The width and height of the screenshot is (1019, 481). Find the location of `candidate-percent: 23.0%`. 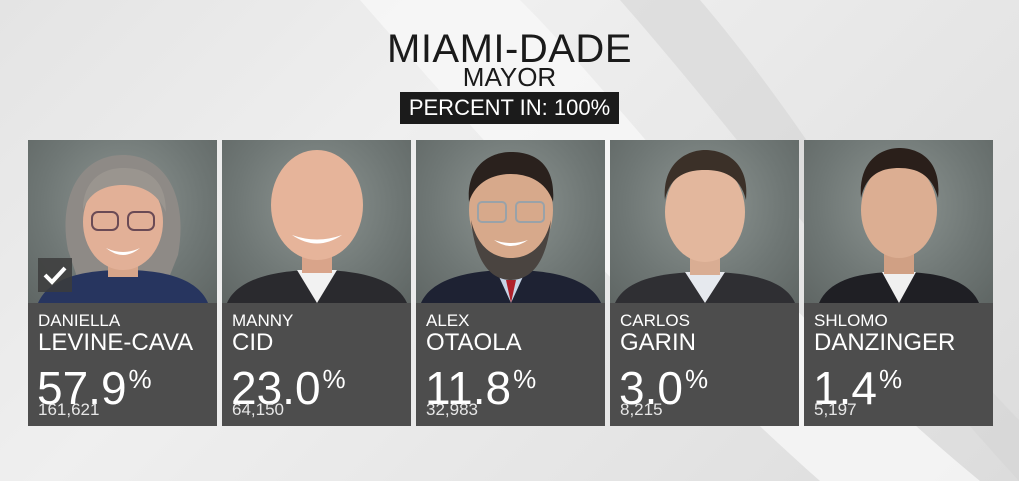

candidate-percent: 23.0% is located at coordinates (288, 383).